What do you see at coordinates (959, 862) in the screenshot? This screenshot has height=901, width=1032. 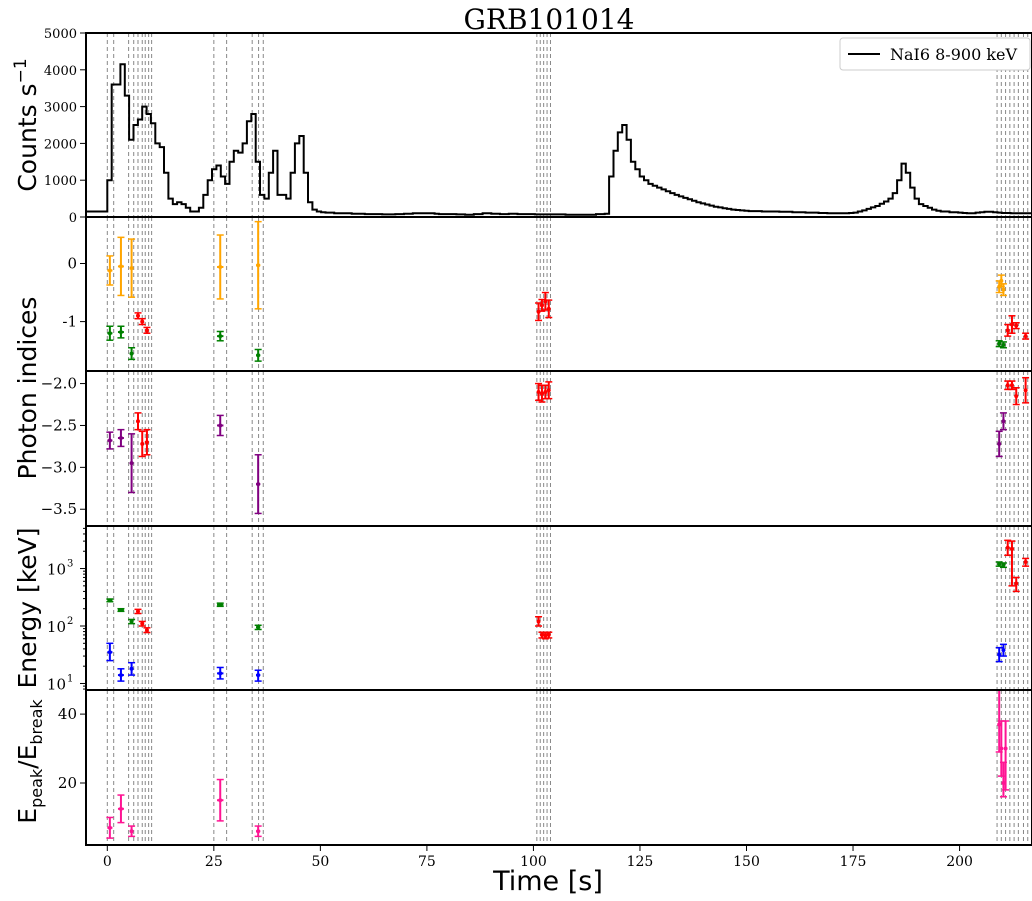 I see `x-tick-label: 200` at bounding box center [959, 862].